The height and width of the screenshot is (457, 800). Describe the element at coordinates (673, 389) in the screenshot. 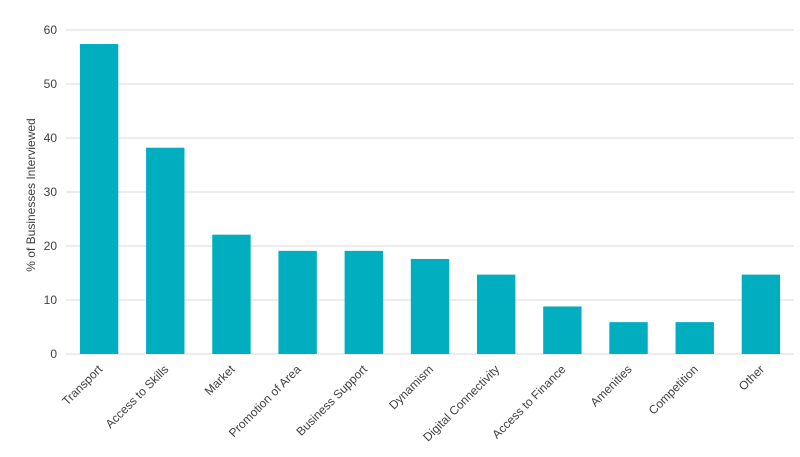

I see `x-tick-label: Competition` at that location.